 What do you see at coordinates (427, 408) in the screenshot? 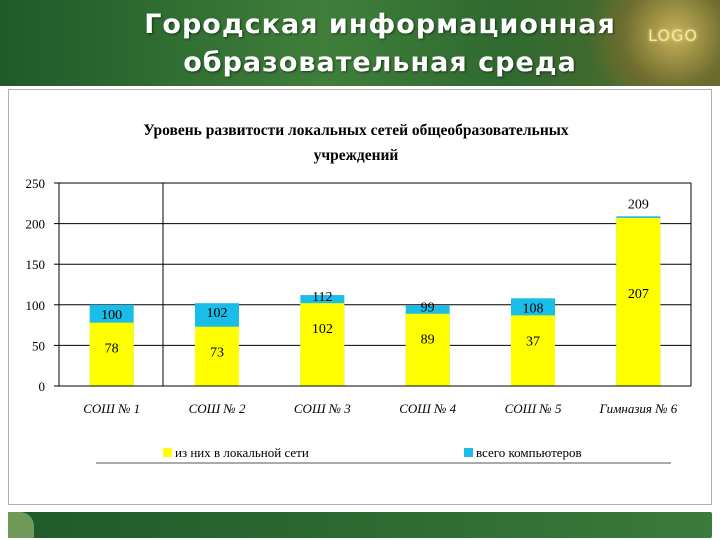
I see `x-tick-label: СОШ № 4` at bounding box center [427, 408].